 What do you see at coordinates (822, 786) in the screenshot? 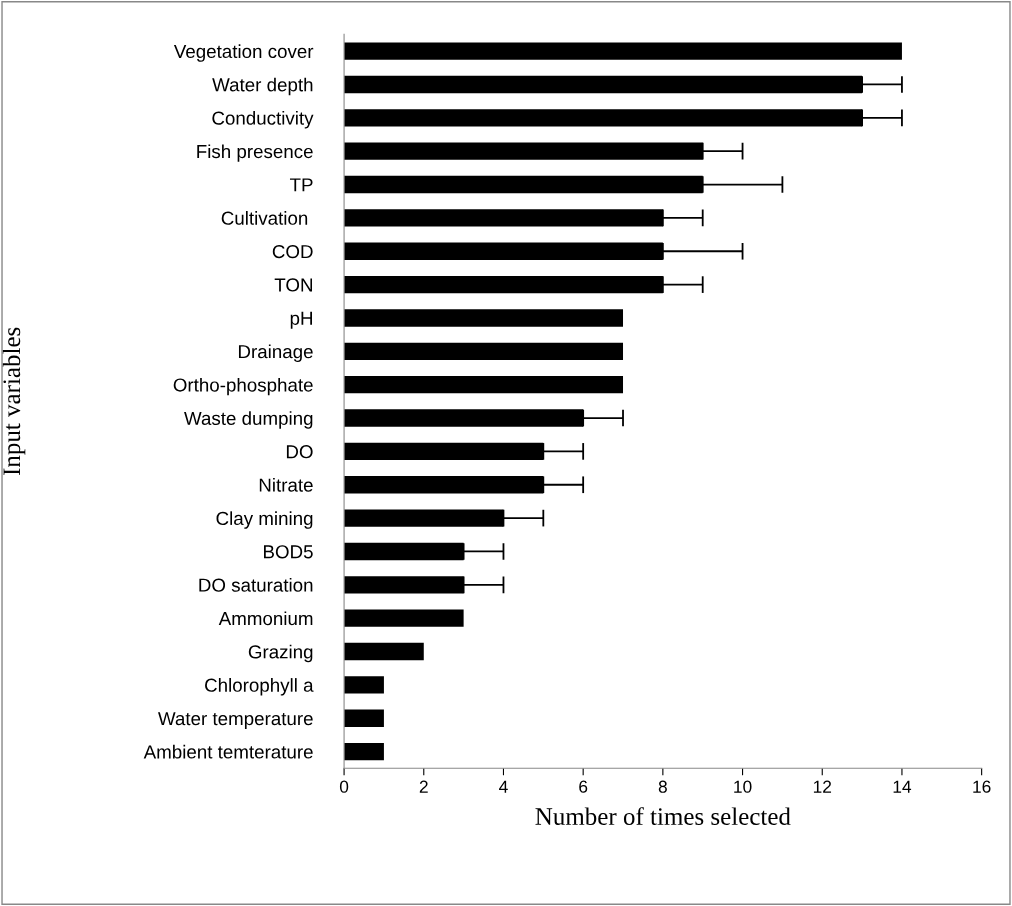
I see `x-tick-label: 12` at bounding box center [822, 786].